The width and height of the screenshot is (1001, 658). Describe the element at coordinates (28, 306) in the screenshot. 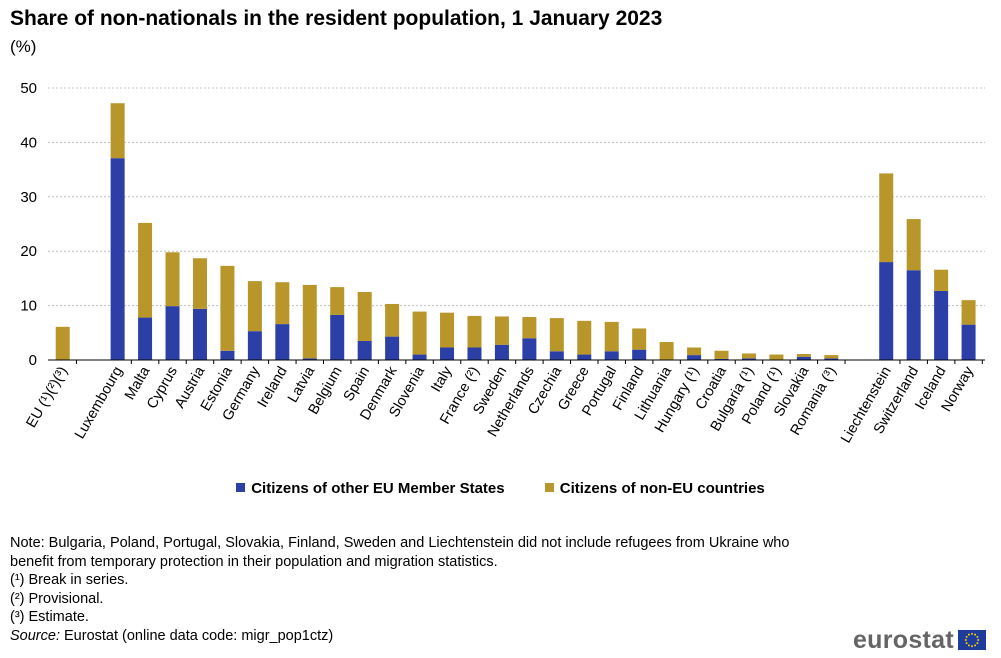

I see `y-tick-label: 10` at that location.